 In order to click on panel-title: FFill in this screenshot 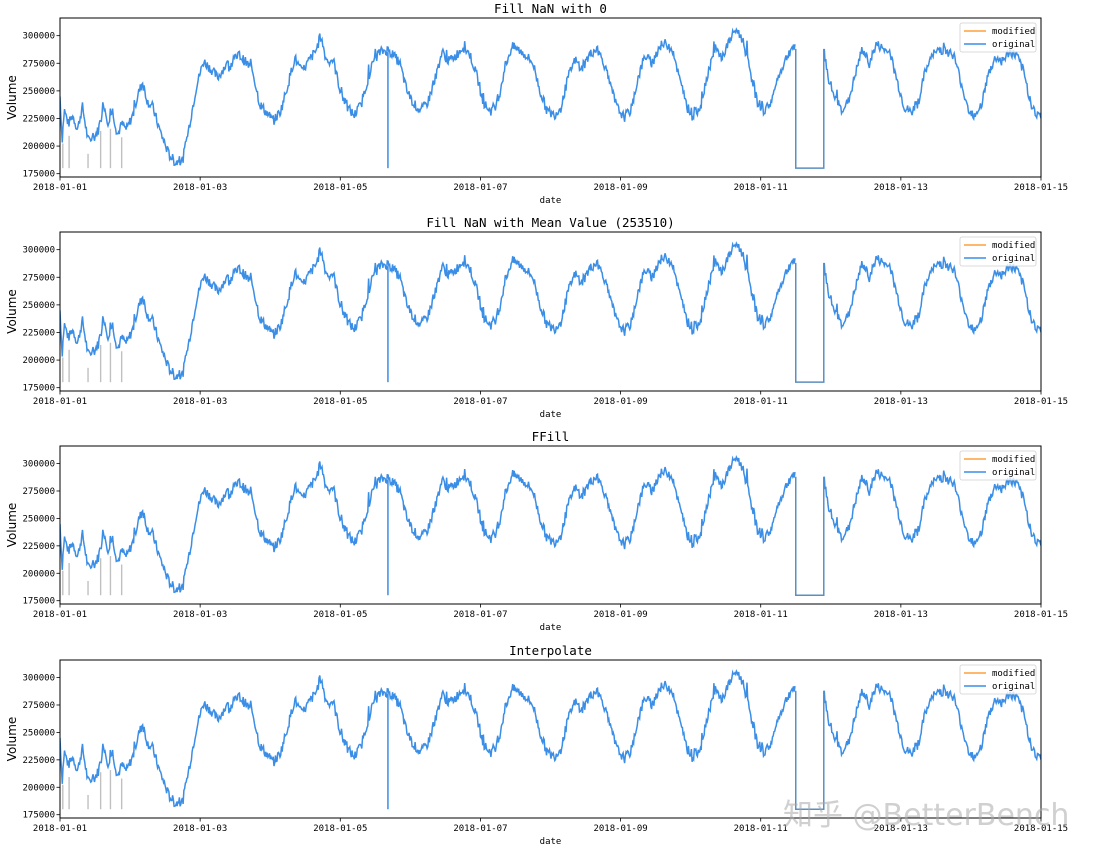, I will do `click(551, 436)`.